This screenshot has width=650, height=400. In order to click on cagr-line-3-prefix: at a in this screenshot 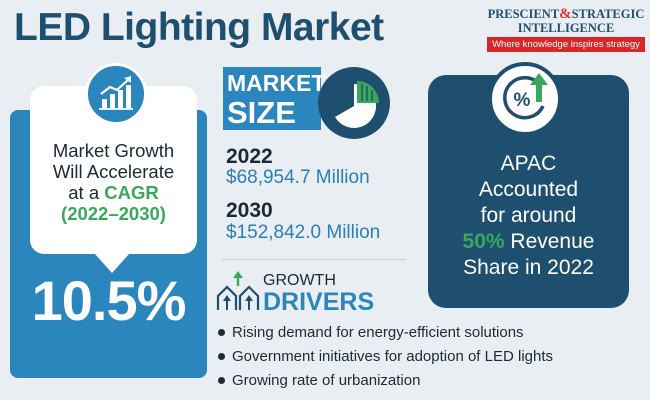, I will do `click(86, 192)`.